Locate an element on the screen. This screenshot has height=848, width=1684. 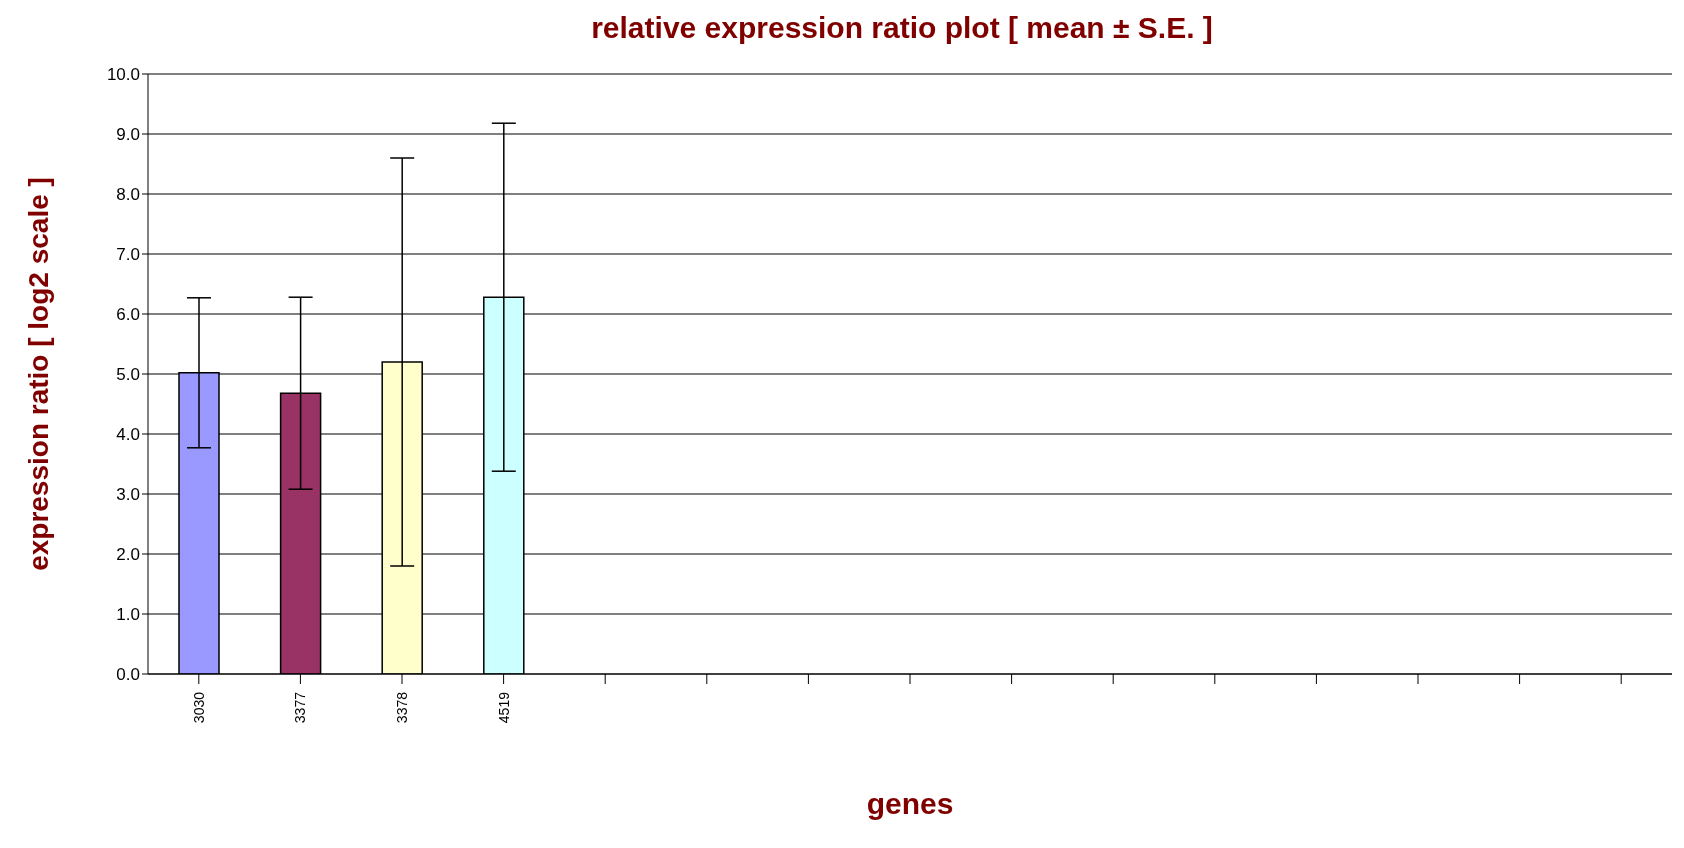
y-tick-label: 1.0 is located at coordinates (128, 615).